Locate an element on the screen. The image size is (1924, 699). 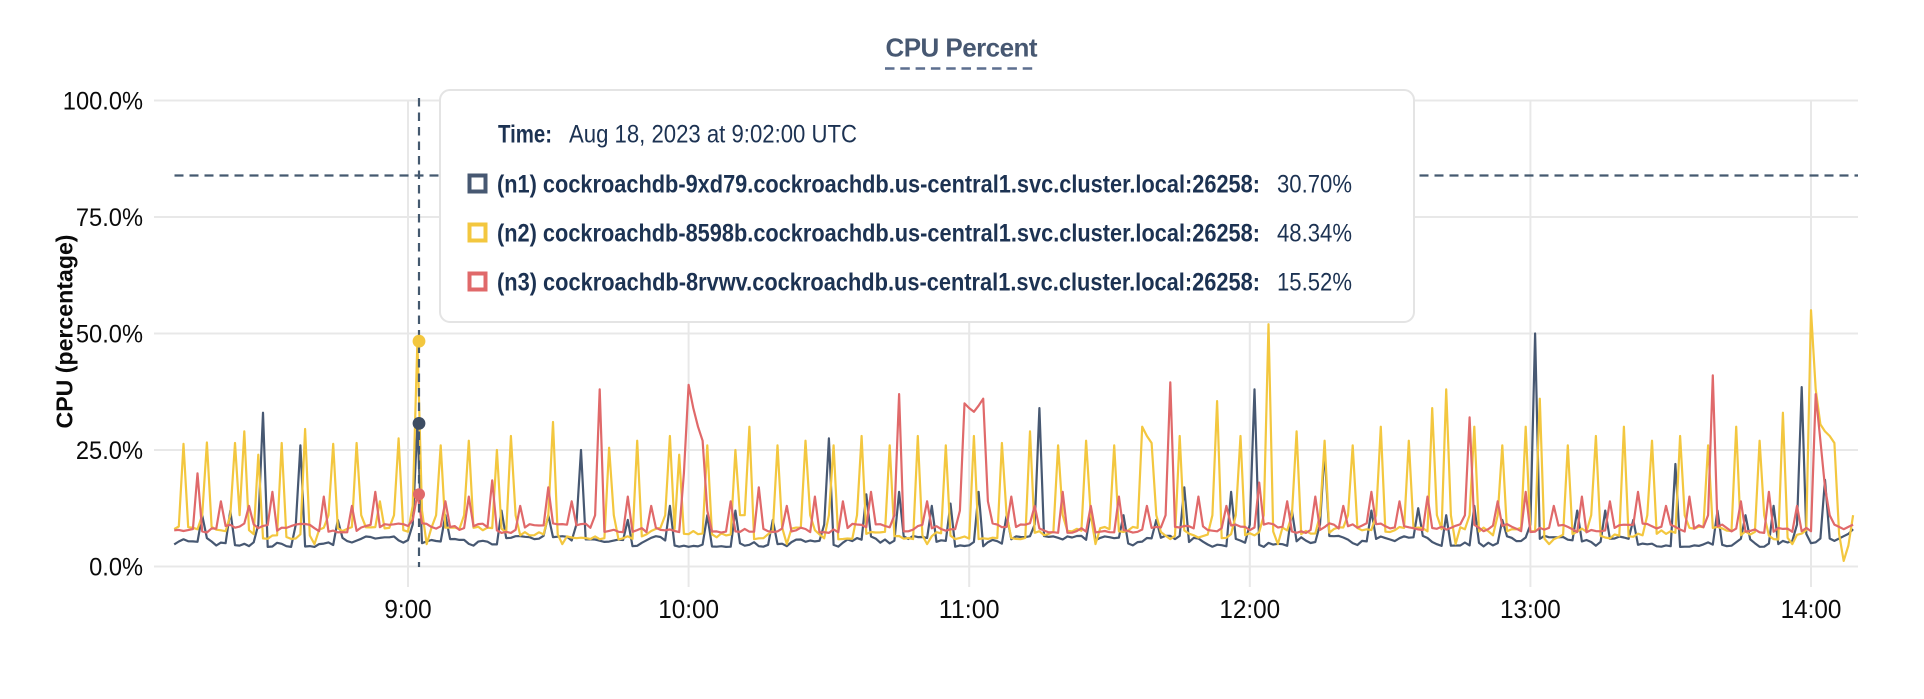
svg-text: 9:00 is located at coordinates (407, 609).